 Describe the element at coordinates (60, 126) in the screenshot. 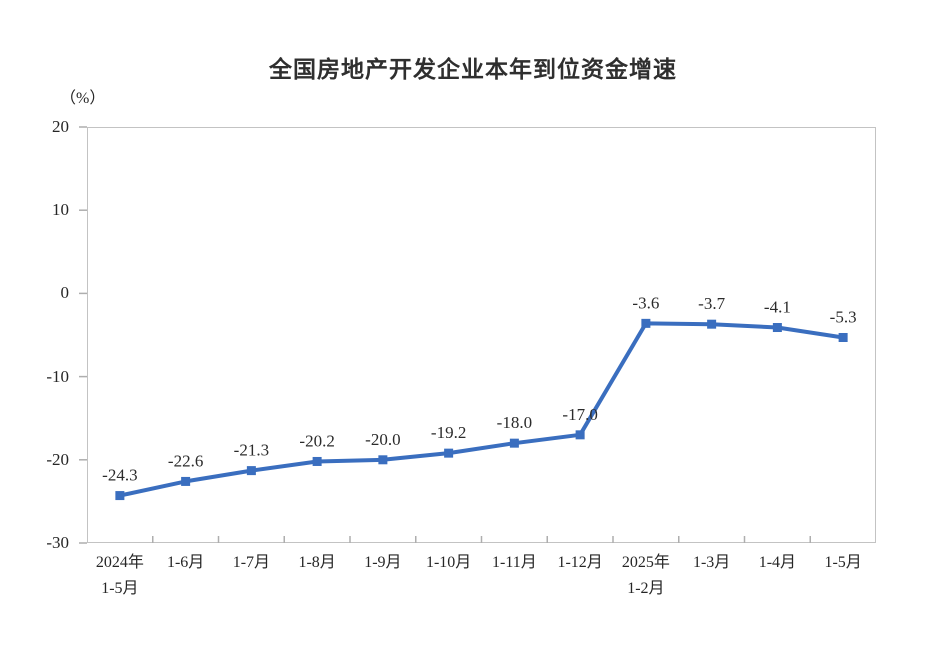

I see `y-tick-label: 20` at that location.